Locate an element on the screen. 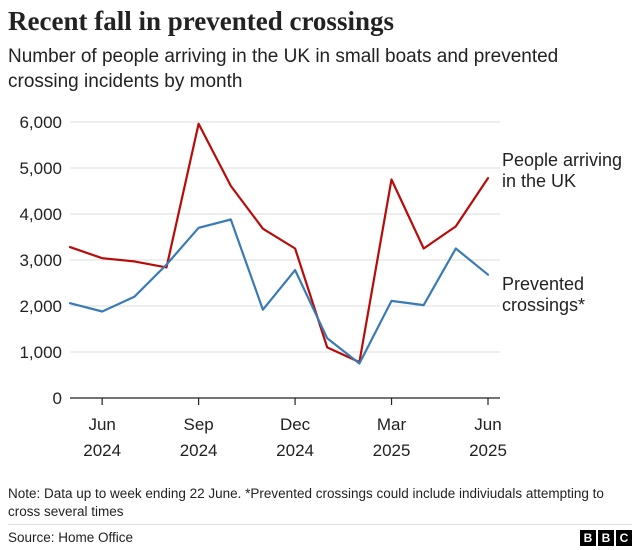 This screenshot has width=640, height=550. prevented-series-label: Prevented is located at coordinates (543, 284).